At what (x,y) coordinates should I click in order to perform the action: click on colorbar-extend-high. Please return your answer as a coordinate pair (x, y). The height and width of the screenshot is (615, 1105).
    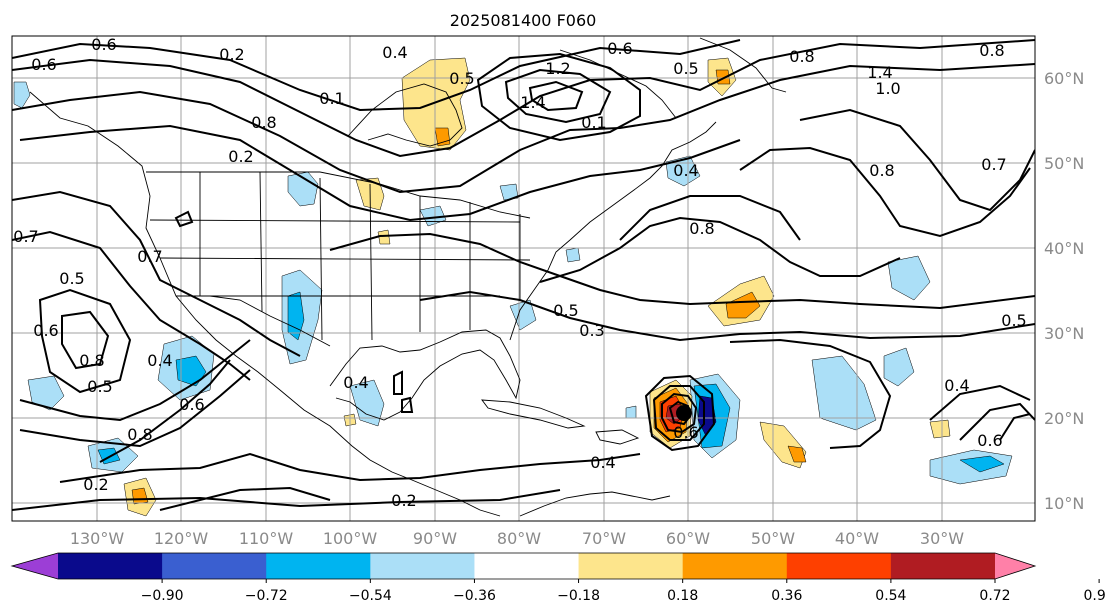
    Looking at the image, I should click on (1015, 566).